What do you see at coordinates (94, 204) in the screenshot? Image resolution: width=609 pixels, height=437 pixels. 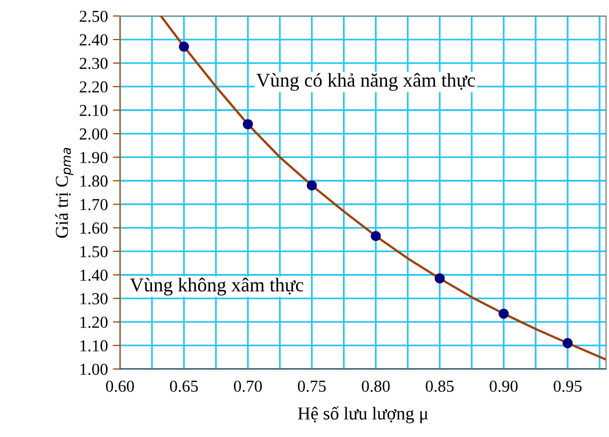 I see `y-tick-label: 1.70` at bounding box center [94, 204].